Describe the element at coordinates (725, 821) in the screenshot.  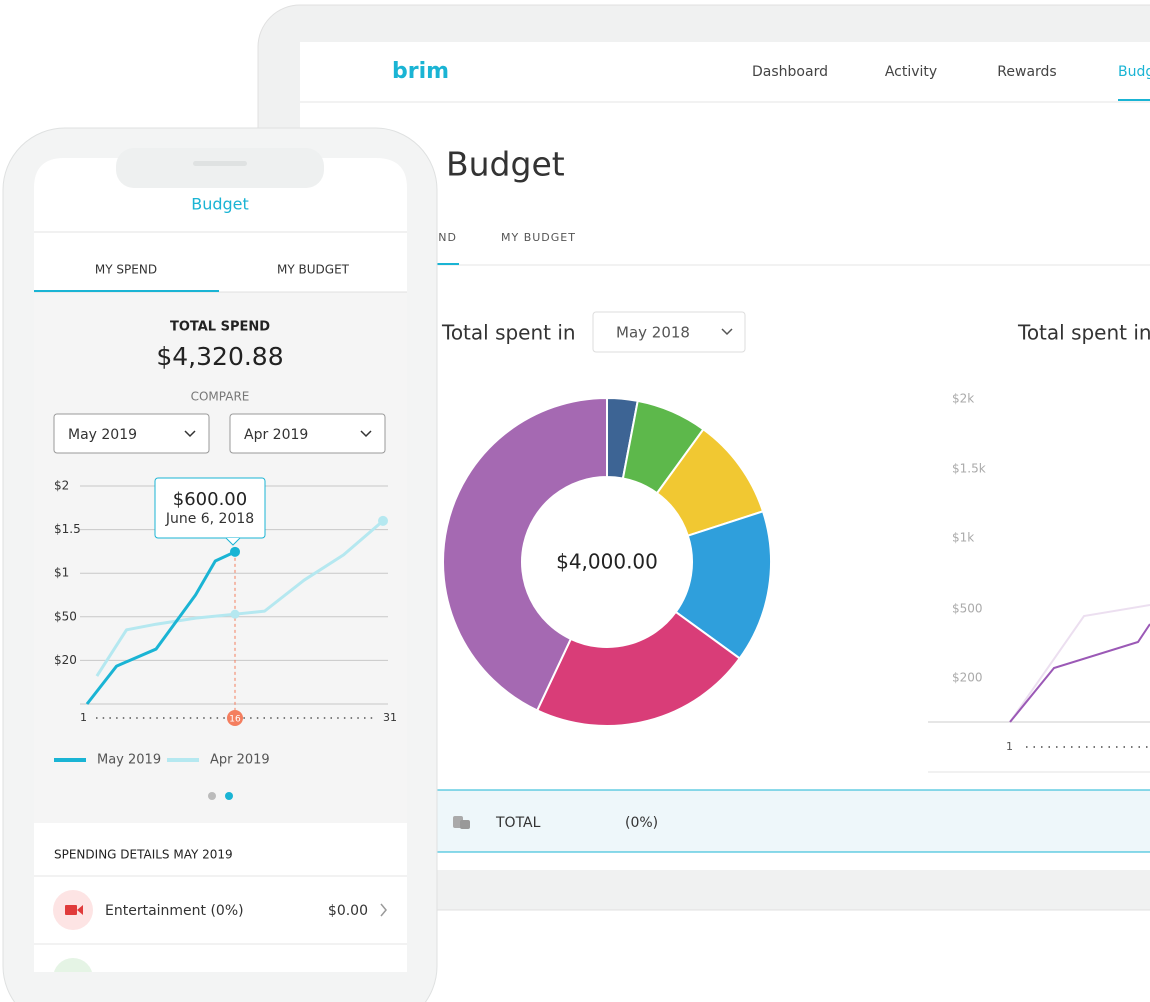
I see `total-row` at that location.